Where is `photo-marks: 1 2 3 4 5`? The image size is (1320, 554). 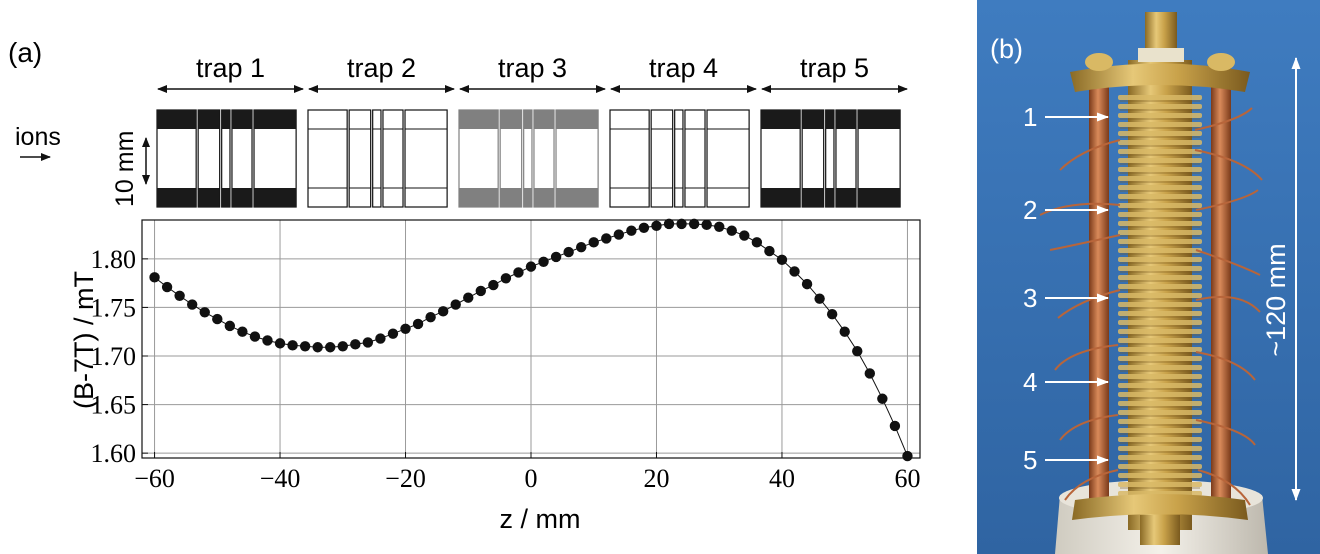
photo-marks: 1 2 3 4 5 is located at coordinates (1066, 288).